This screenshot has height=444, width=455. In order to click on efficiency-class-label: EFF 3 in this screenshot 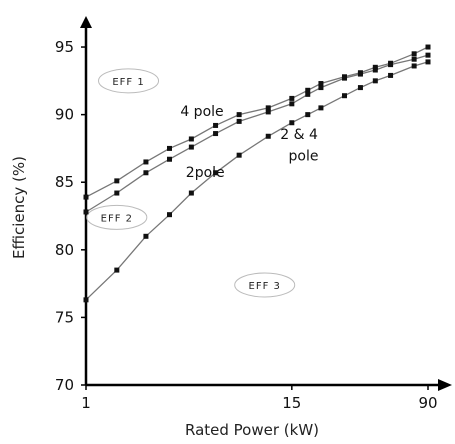, I will do `click(265, 285)`.